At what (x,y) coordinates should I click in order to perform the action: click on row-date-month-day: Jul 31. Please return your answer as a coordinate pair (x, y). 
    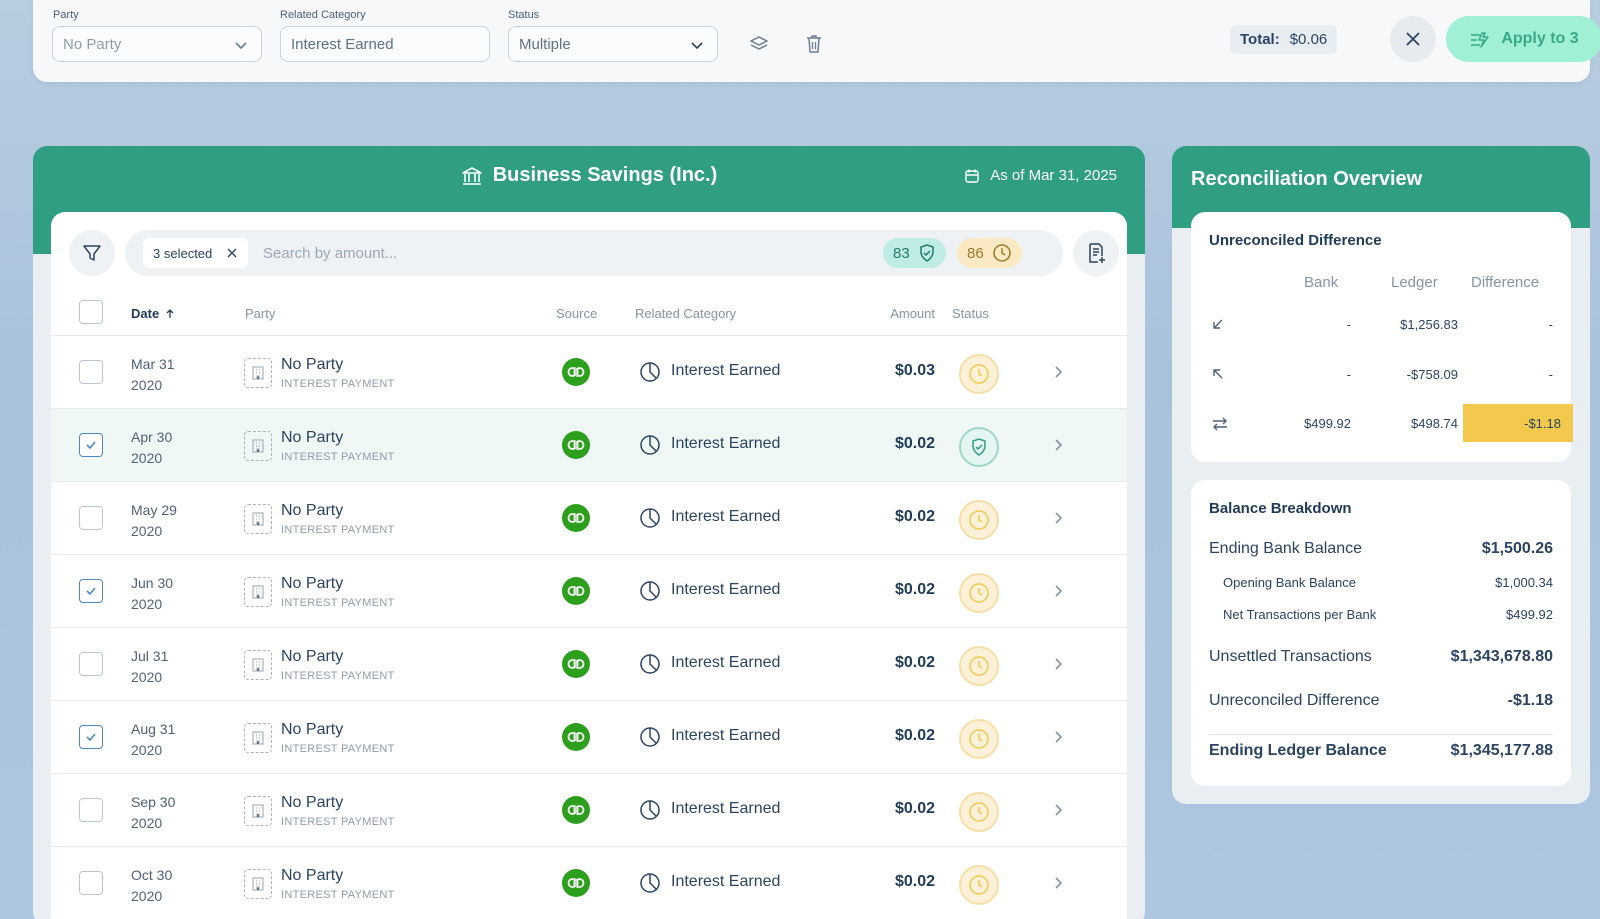
    Looking at the image, I should click on (150, 656).